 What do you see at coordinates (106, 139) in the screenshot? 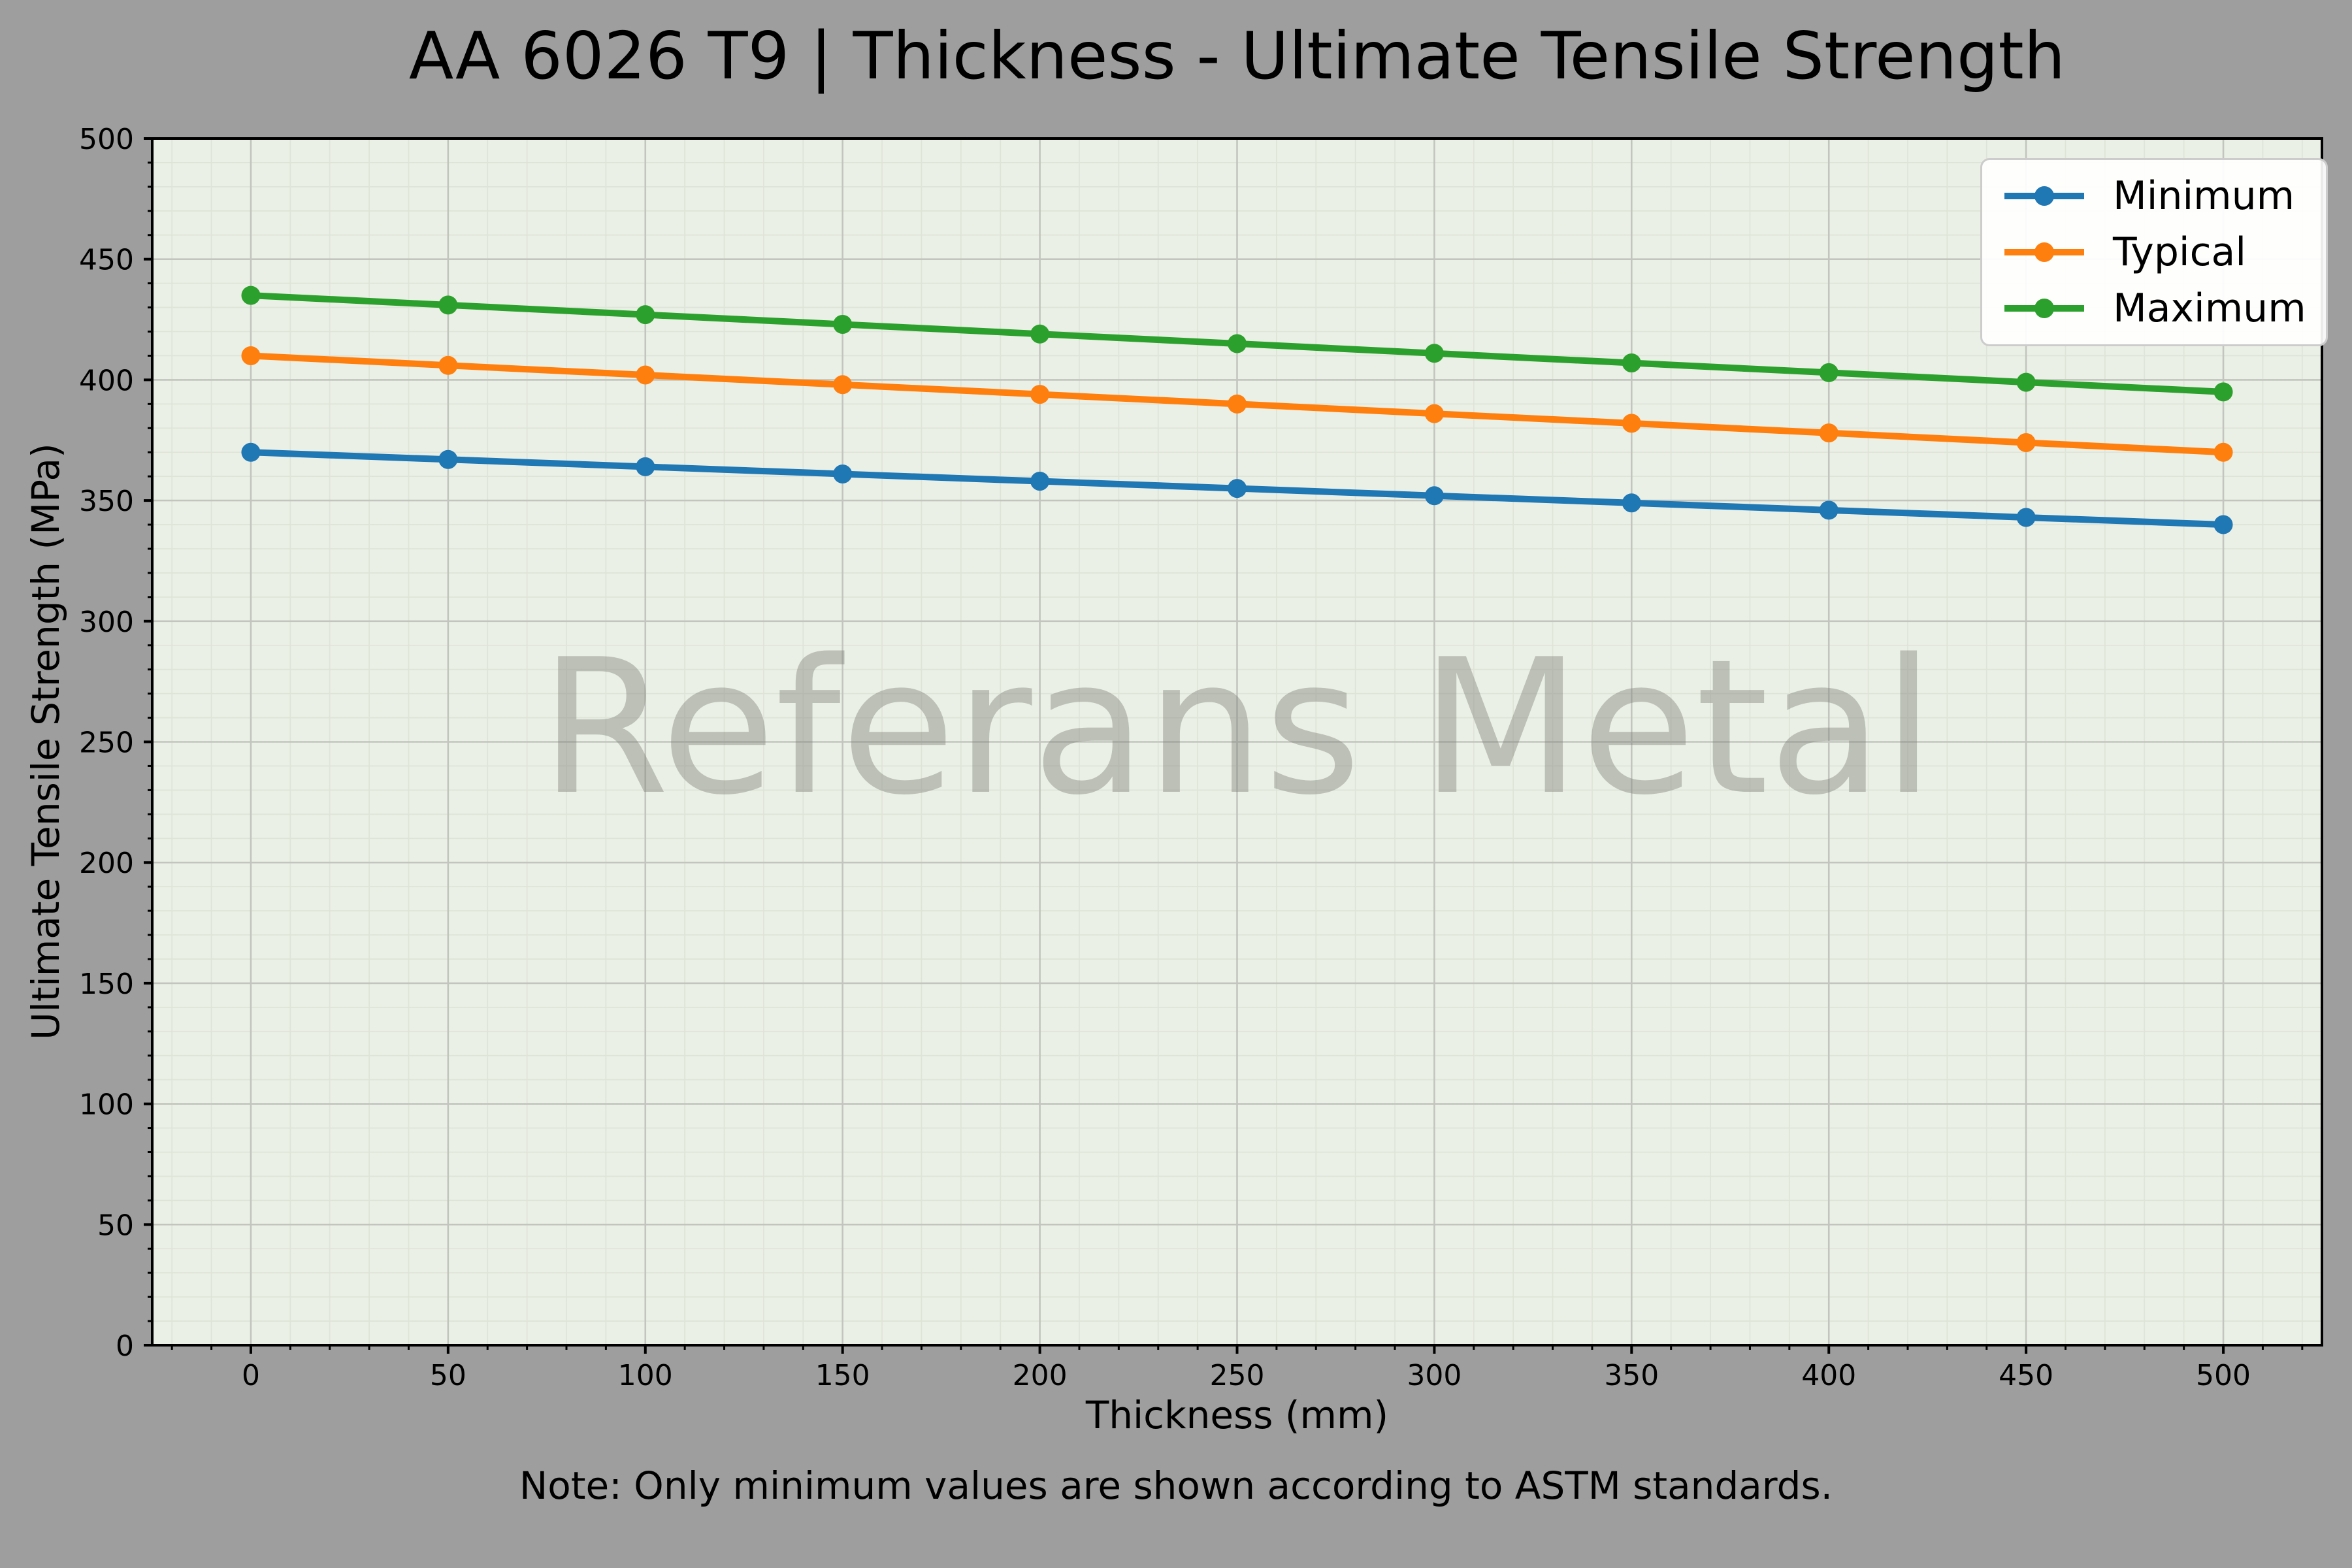
I see `y-tick-label: 500` at bounding box center [106, 139].